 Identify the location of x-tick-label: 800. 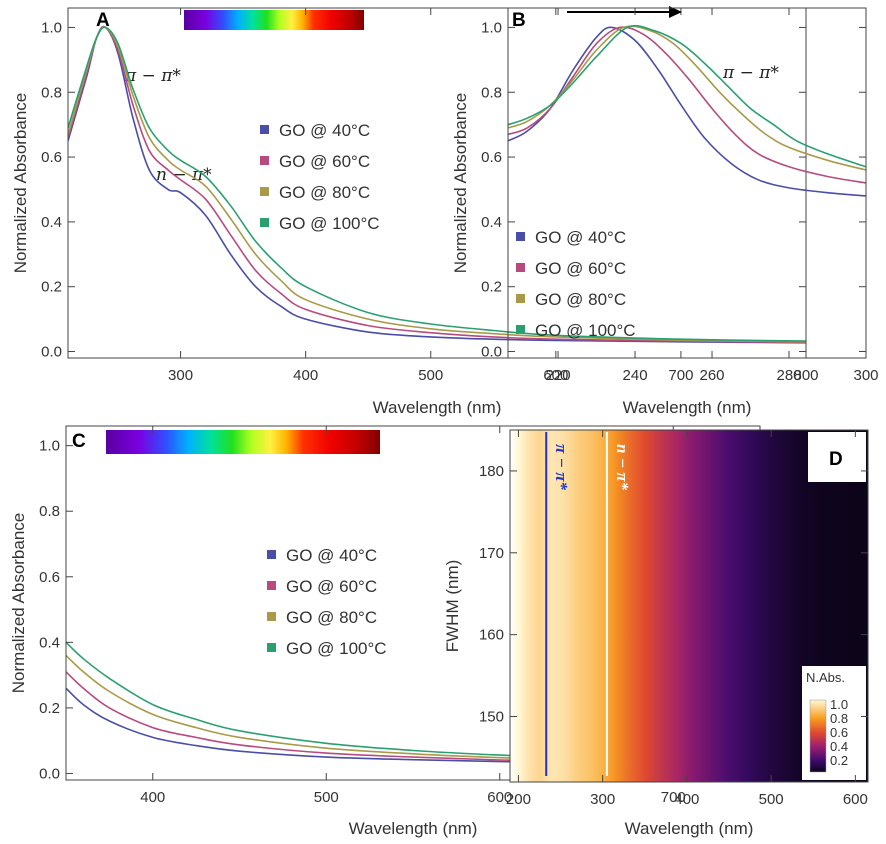
(805, 375).